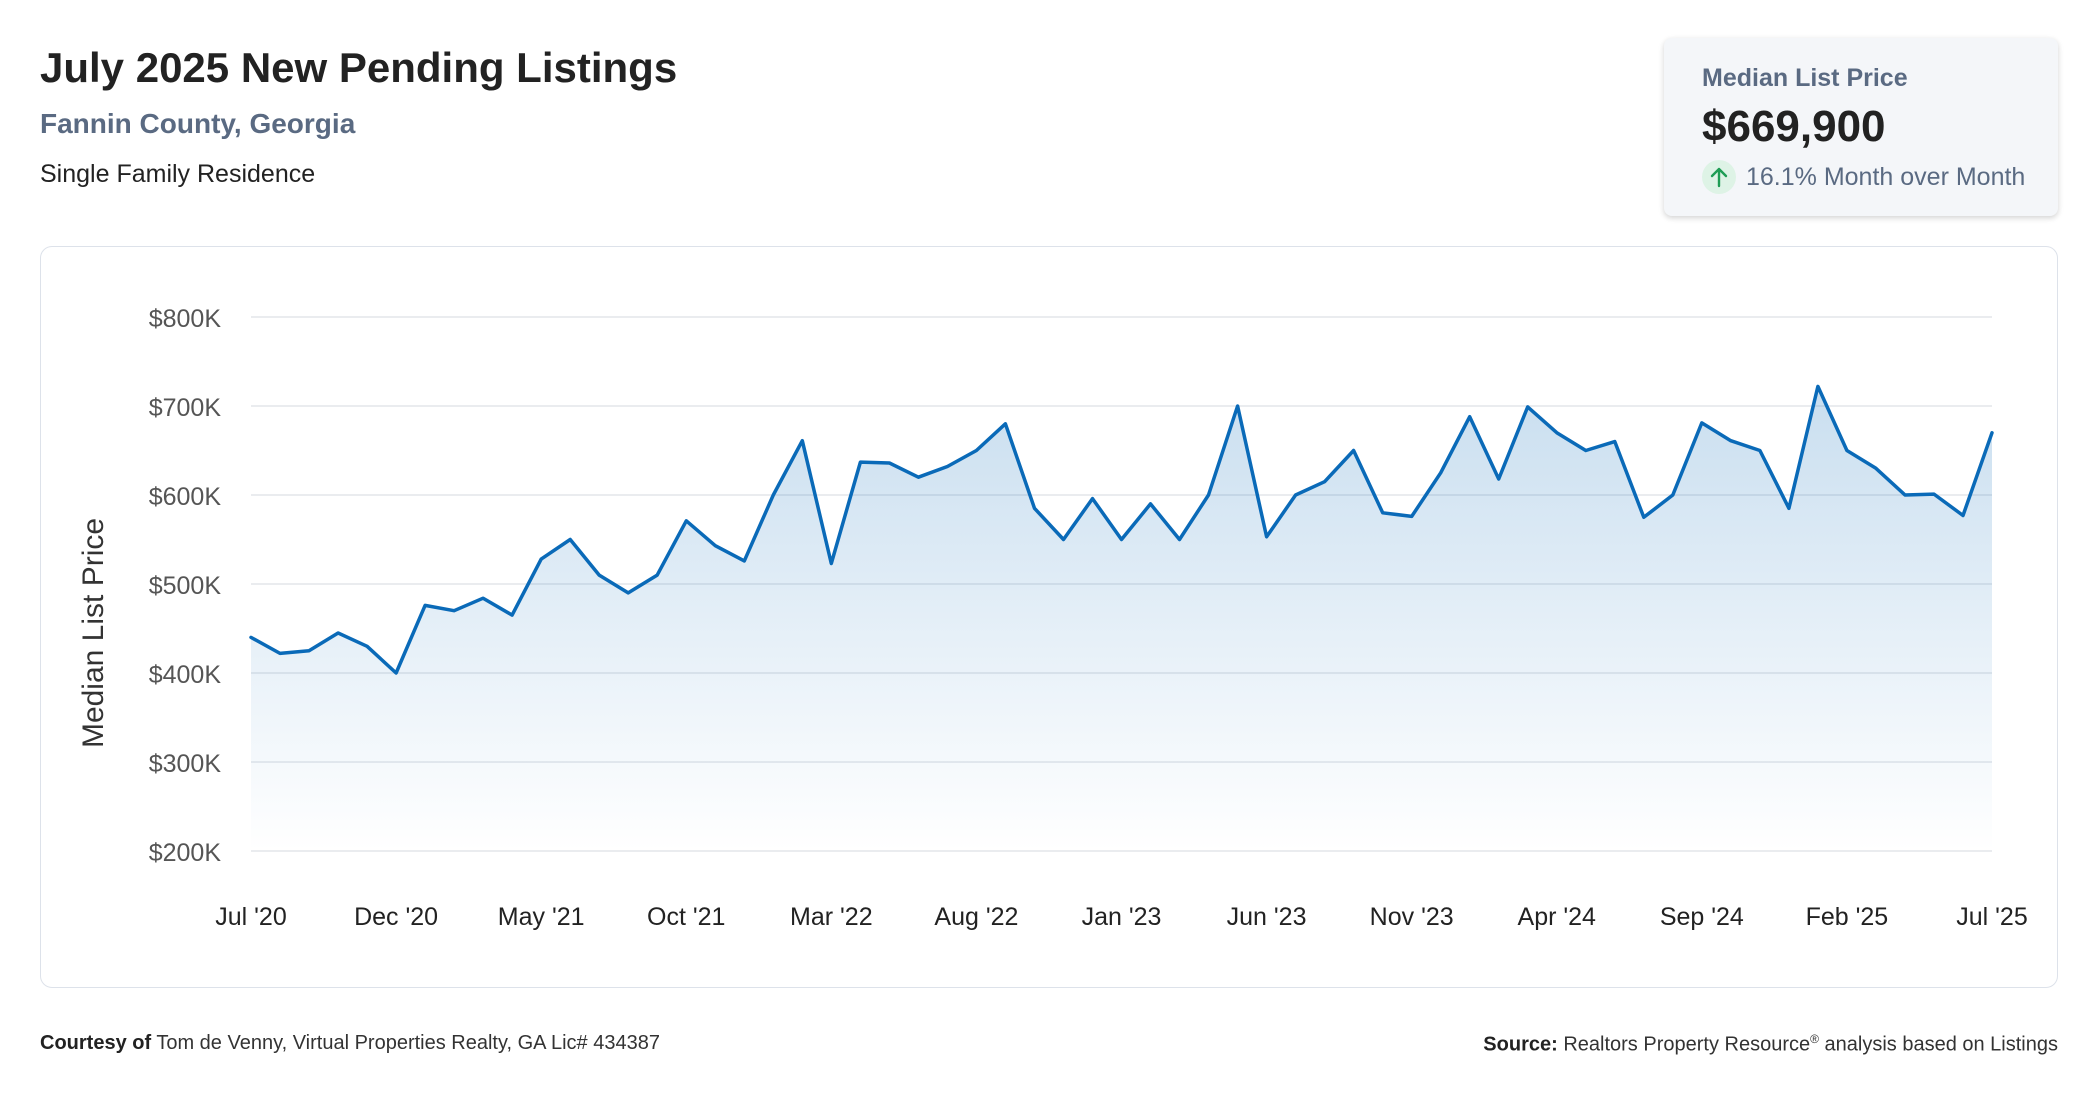  I want to click on y-tick-label: $300K, so click(185, 764).